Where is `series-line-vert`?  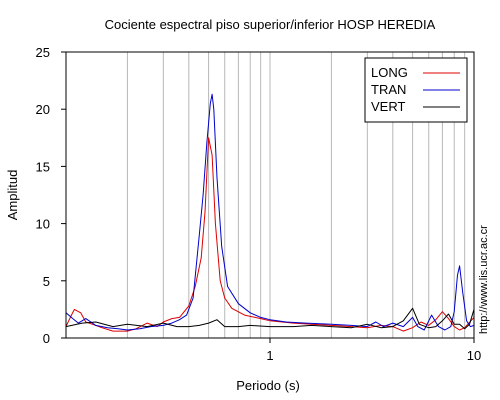 series-line-vert is located at coordinates (270, 318).